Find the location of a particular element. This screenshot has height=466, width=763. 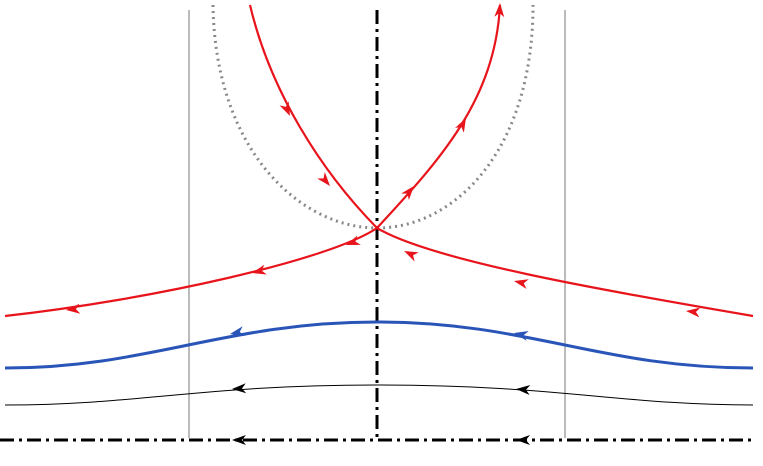

blue-streamline is located at coordinates (379, 345).